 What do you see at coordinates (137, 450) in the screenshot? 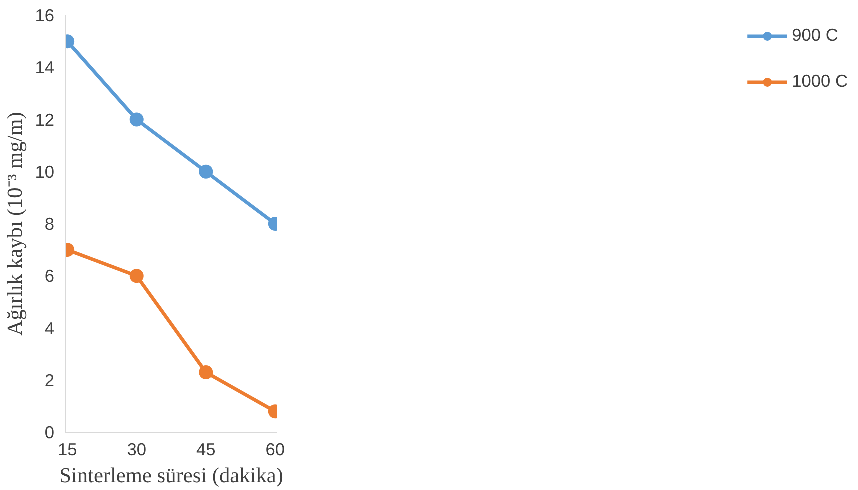
I see `x-tick-label: 30` at bounding box center [137, 450].